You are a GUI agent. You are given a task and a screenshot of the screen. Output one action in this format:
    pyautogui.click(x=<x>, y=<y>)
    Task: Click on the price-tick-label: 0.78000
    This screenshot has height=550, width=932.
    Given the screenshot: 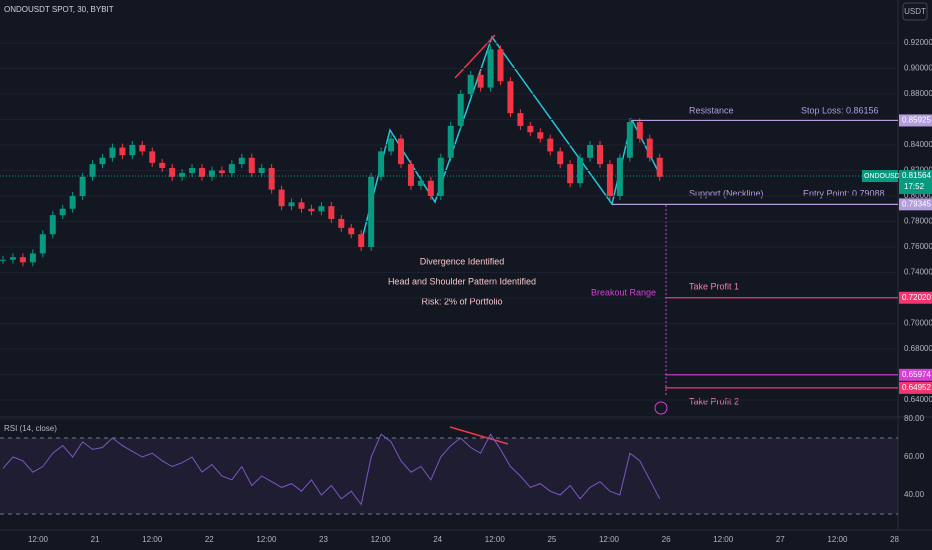 What is the action you would take?
    pyautogui.click(x=918, y=221)
    